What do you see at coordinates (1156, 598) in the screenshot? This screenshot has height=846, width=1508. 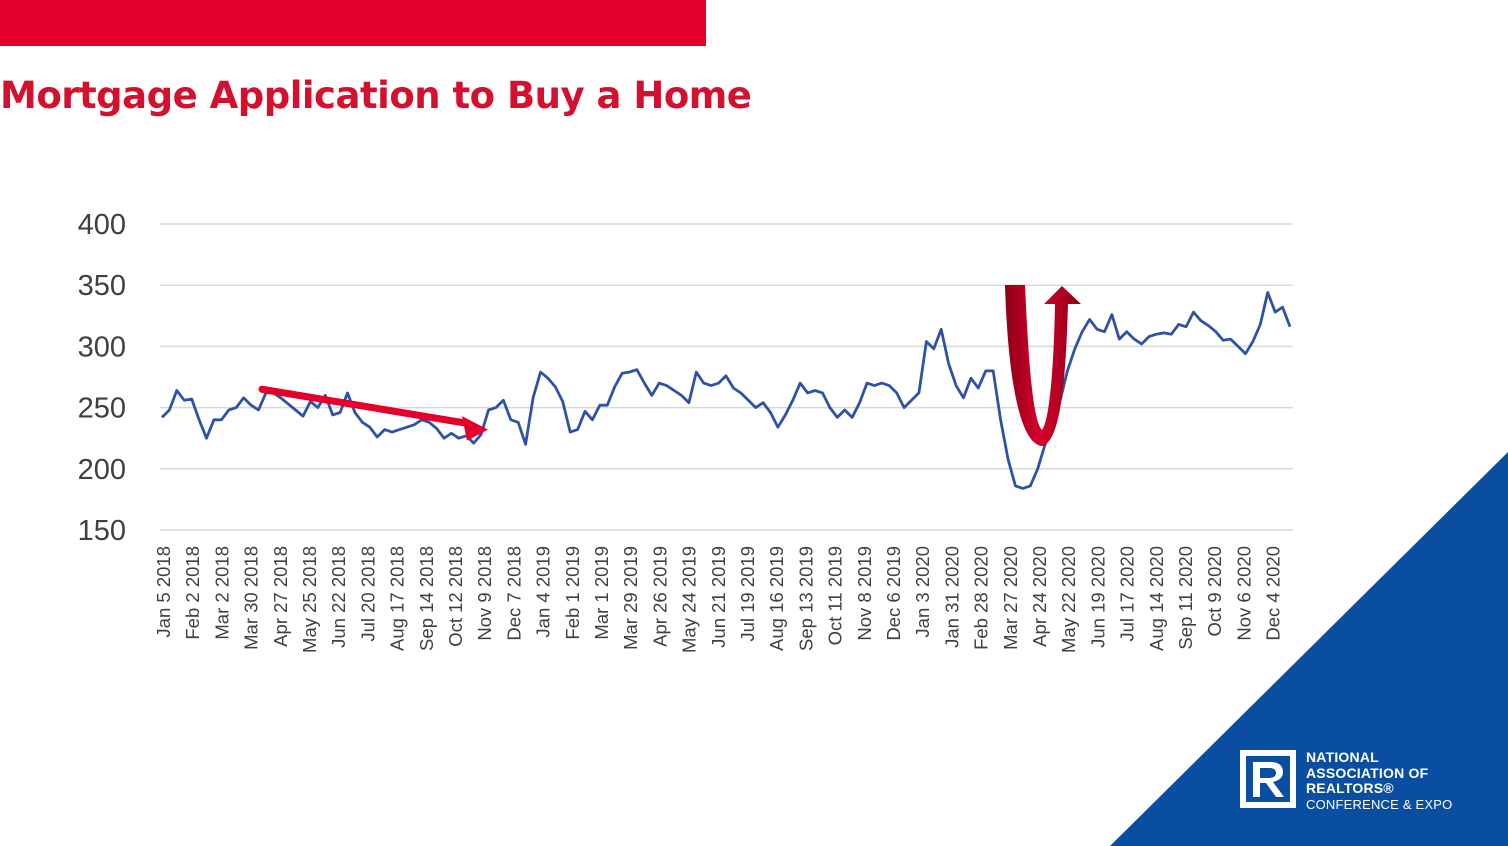 I see `x-tick-label: Aug 14 2020` at bounding box center [1156, 598].